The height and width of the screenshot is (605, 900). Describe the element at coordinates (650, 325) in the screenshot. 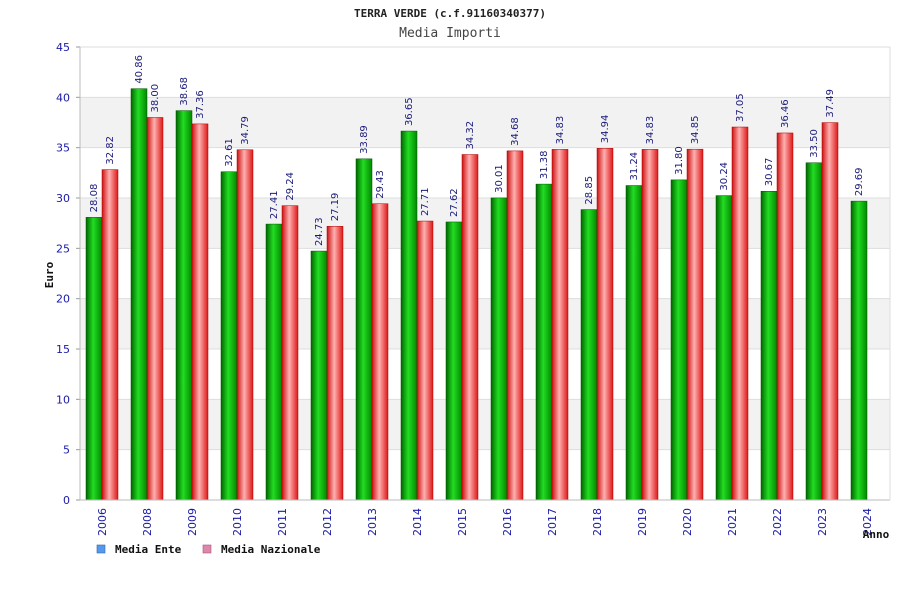

I see `bar-media-nazionale-2019` at that location.